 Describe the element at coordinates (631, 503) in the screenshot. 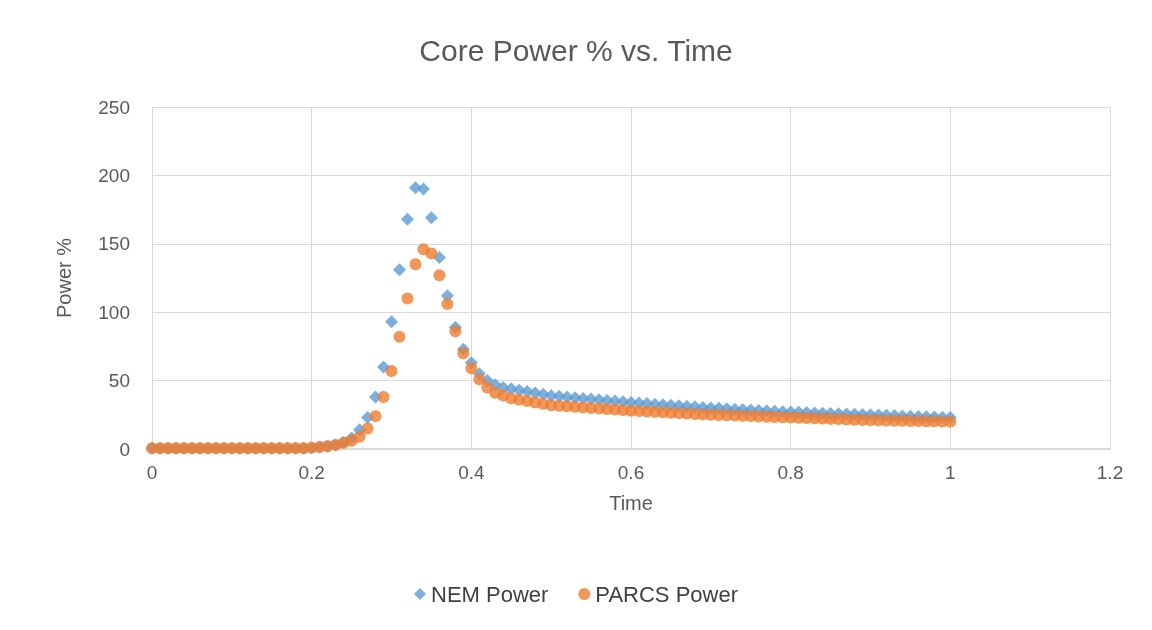

I see `x-axis-title: Time` at that location.